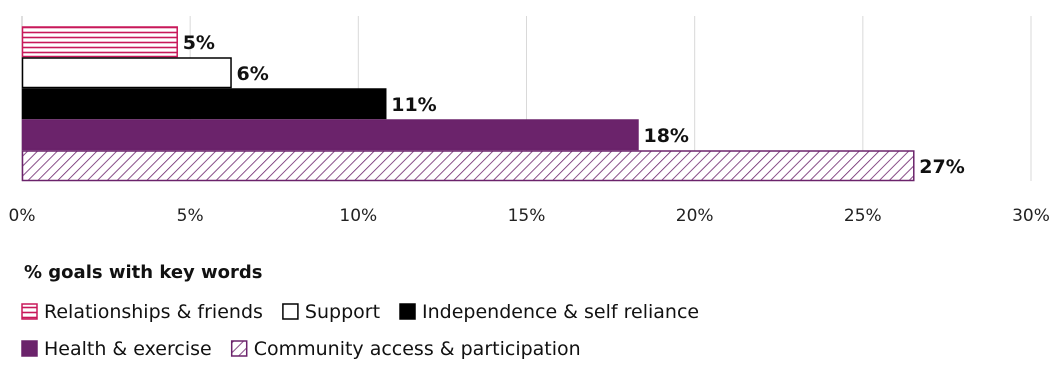 The image size is (1061, 370). What do you see at coordinates (941, 167) in the screenshot?
I see `data-label: 27%` at bounding box center [941, 167].